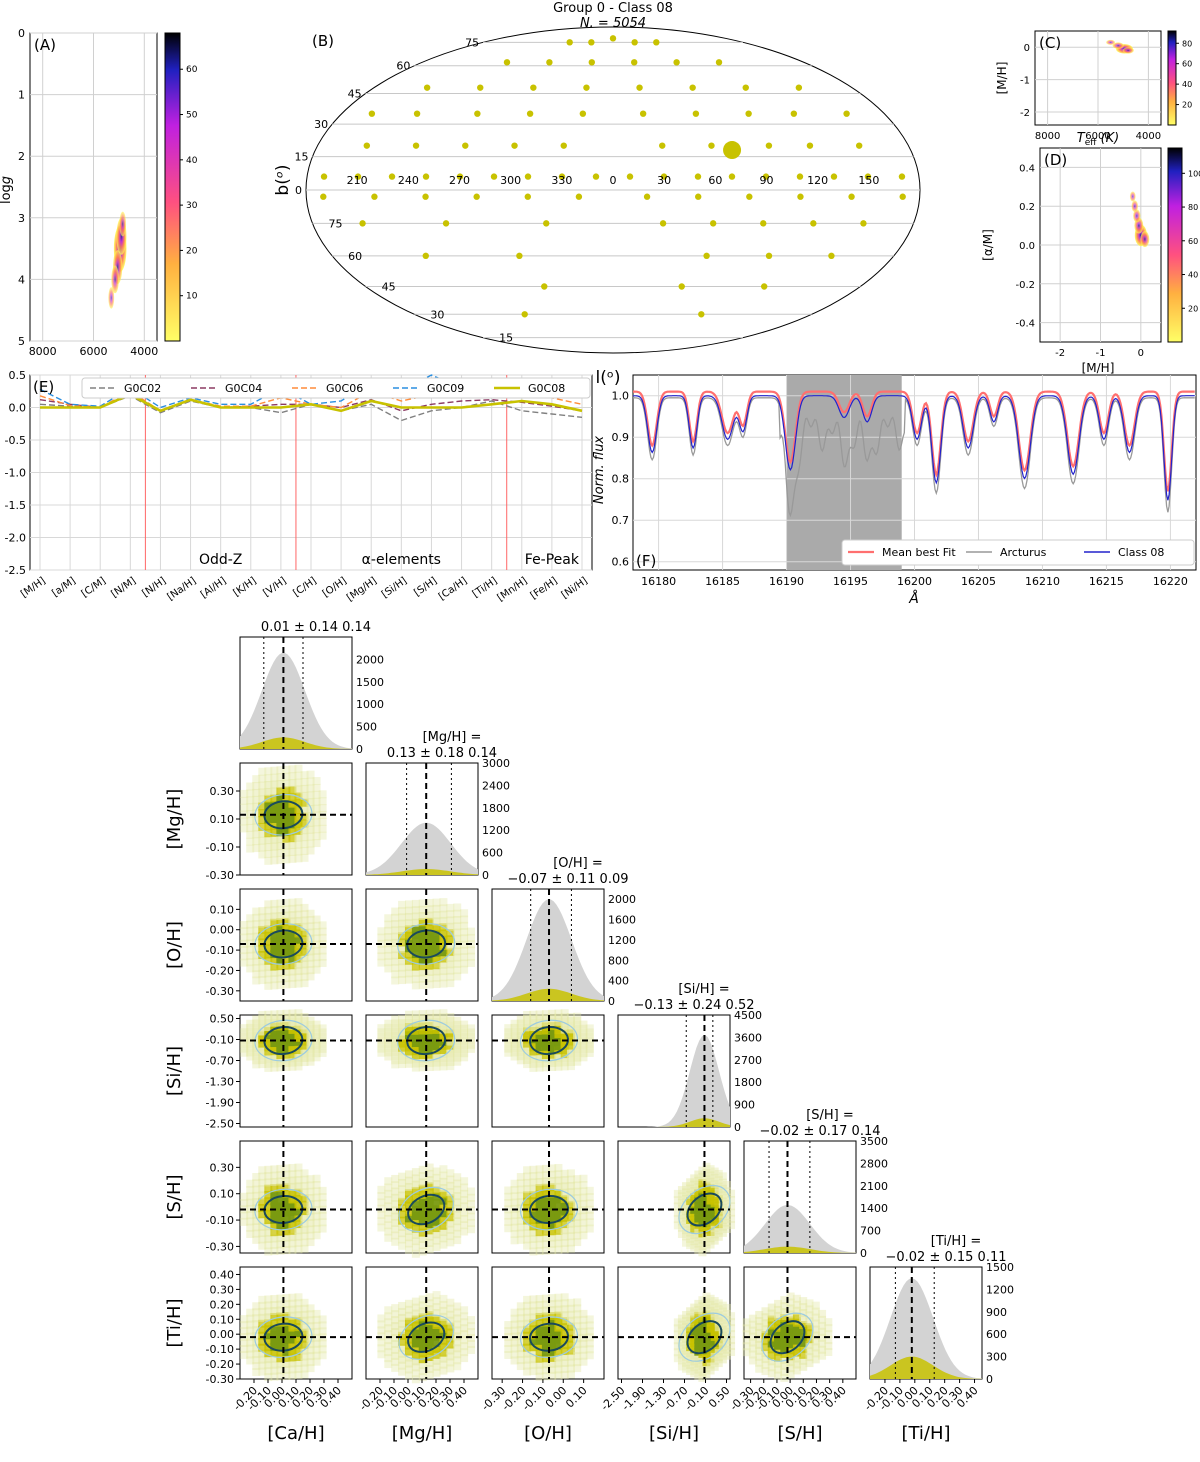  I want to click on x-tick-label: [V/H], so click(274, 587).